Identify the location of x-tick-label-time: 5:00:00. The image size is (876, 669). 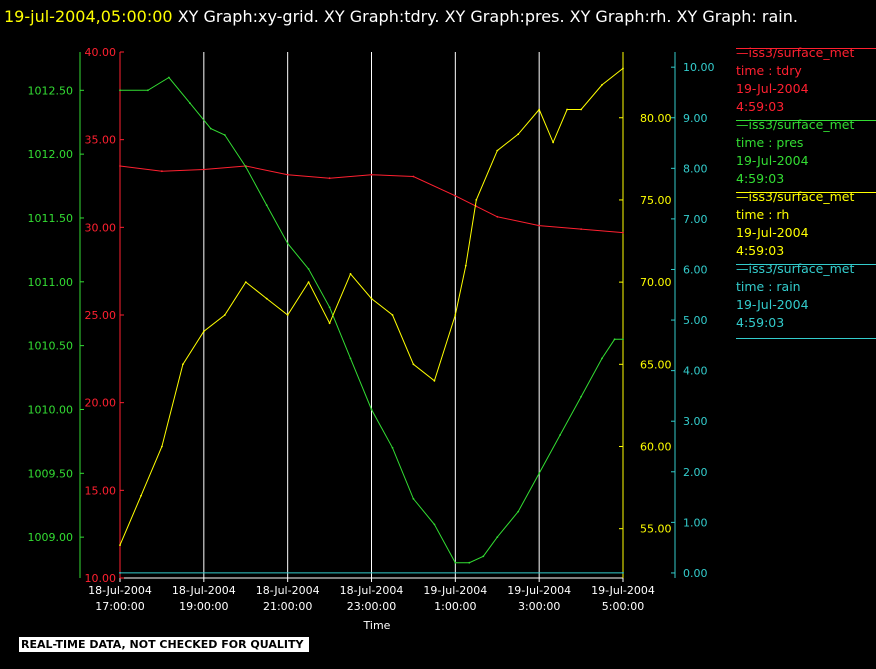
(623, 606).